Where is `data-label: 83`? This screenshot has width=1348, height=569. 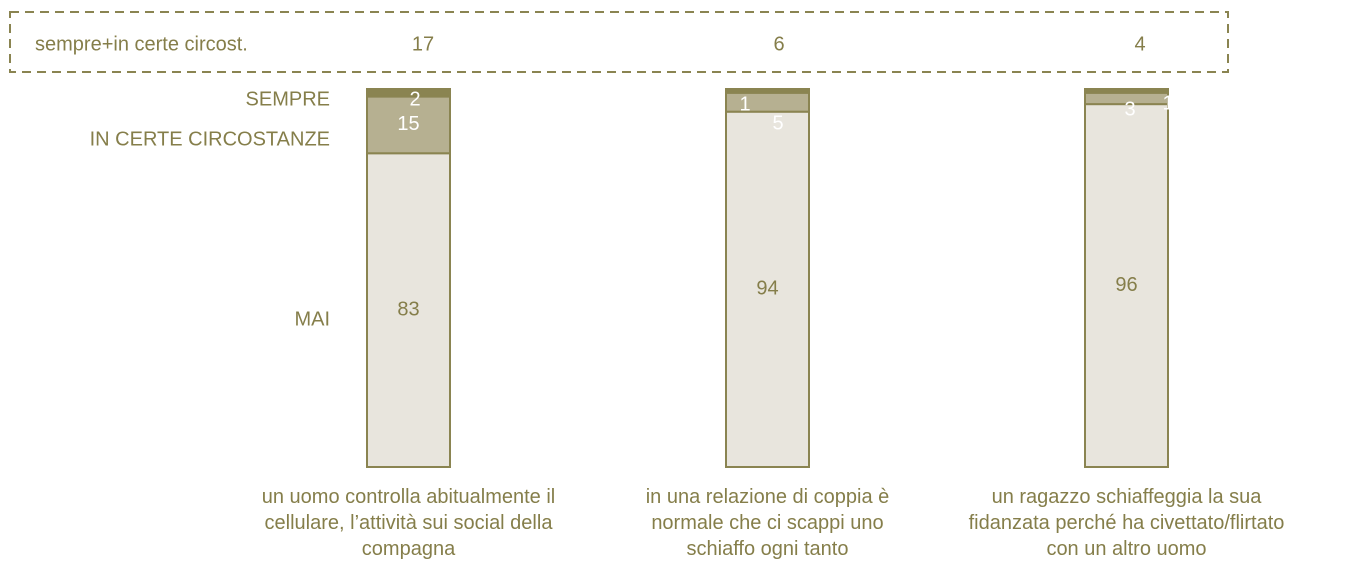 data-label: 83 is located at coordinates (408, 309).